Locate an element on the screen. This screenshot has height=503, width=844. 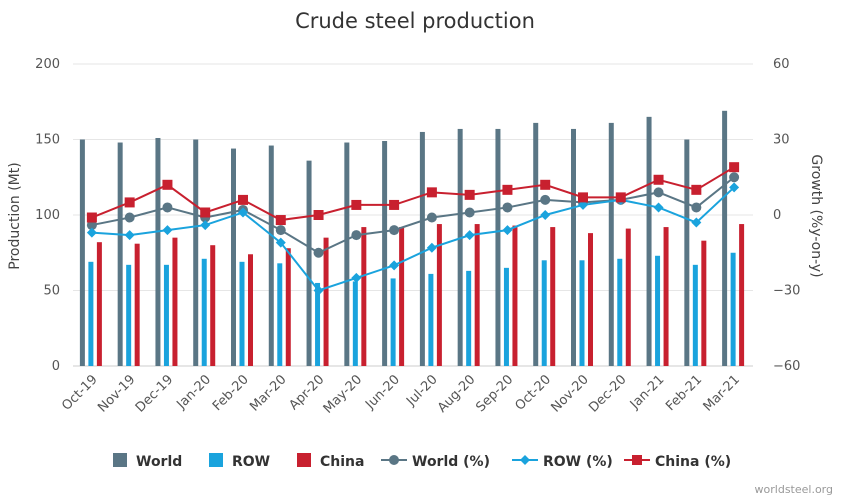
legend-item-world: World (%) is located at coordinates (435, 462).